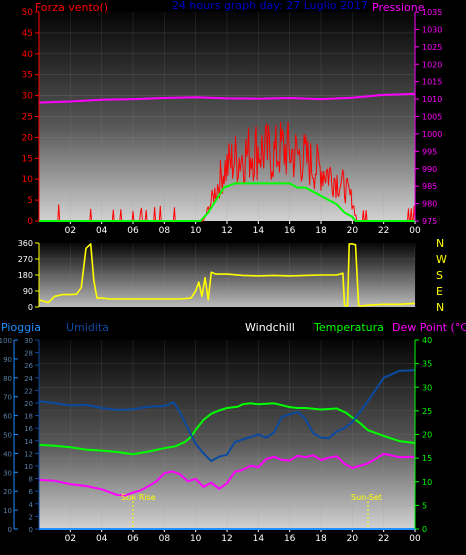 Image resolution: width=466 pixels, height=555 pixels. Describe the element at coordinates (429, 186) in the screenshot. I see `pressure-y-tick-label: 985` at that location.